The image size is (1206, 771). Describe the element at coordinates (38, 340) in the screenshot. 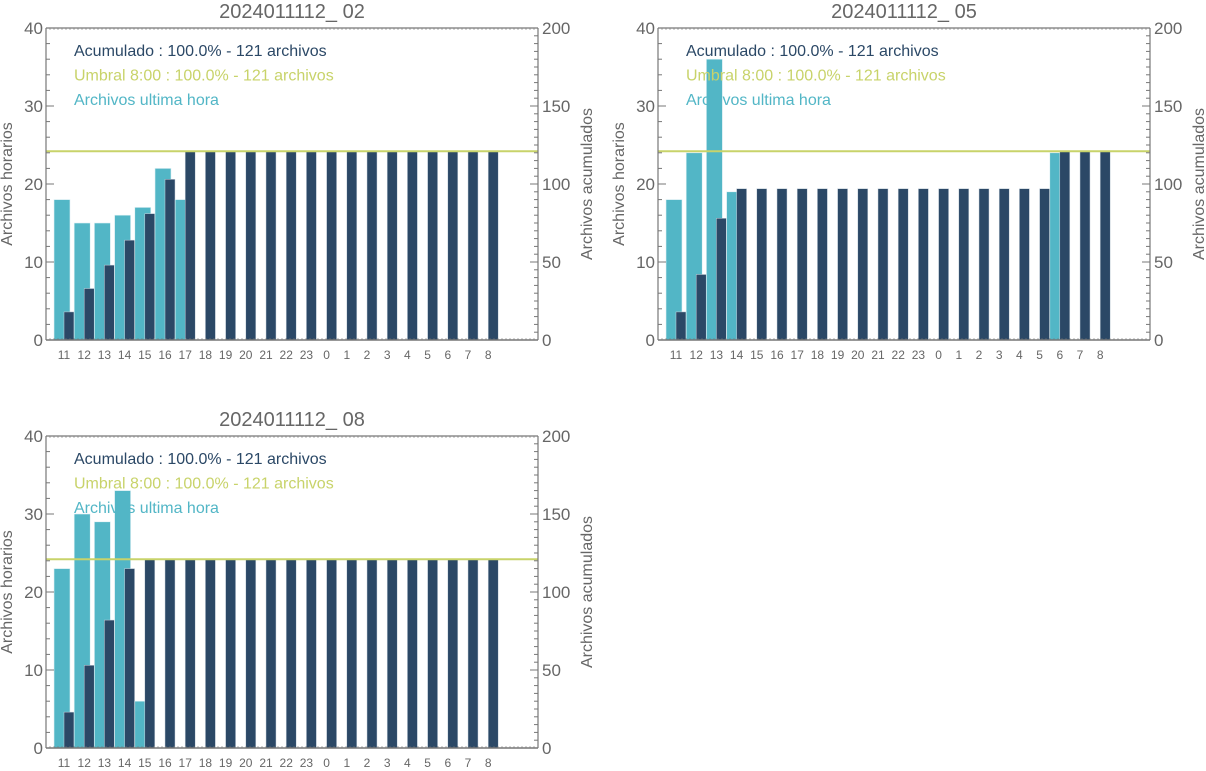

I see `left-tick-label: 0` at that location.